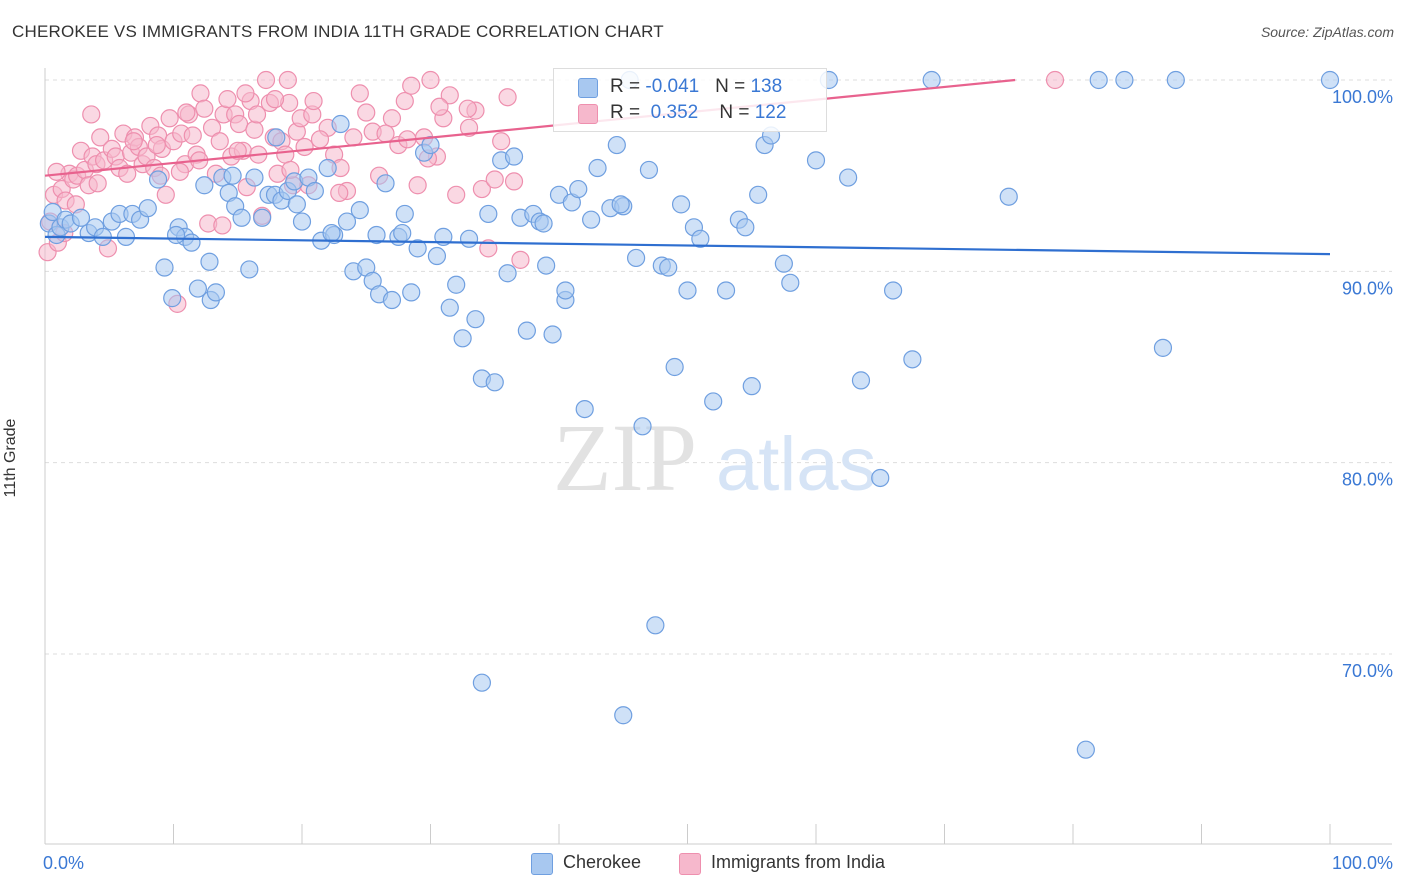 The image size is (1406, 892). What do you see at coordinates (687, 245) in the screenshot?
I see `trendline-cherokee` at bounding box center [687, 245].